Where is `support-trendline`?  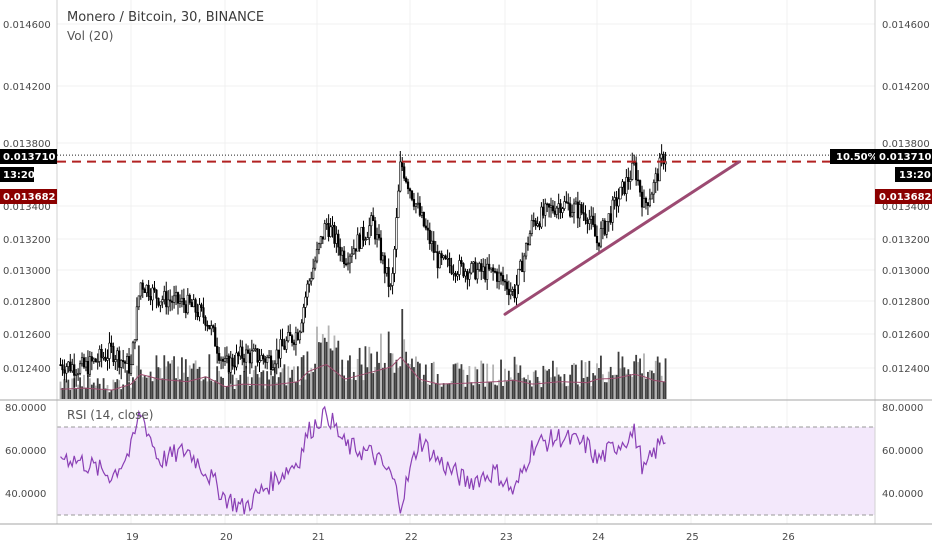
support-trendline is located at coordinates (622, 238).